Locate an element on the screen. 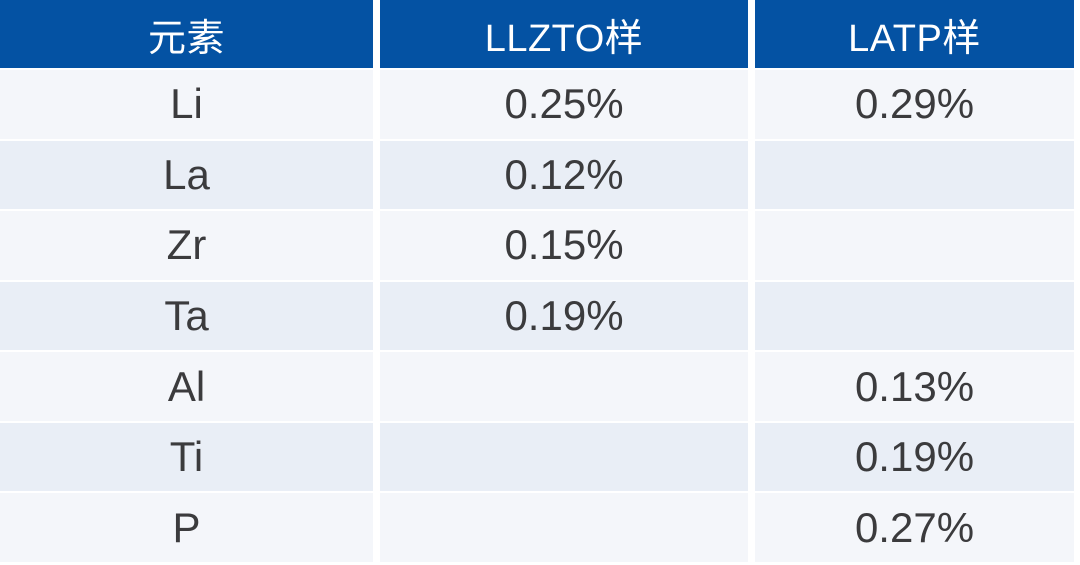  cell-latp-value: 0.13% is located at coordinates (914, 386).